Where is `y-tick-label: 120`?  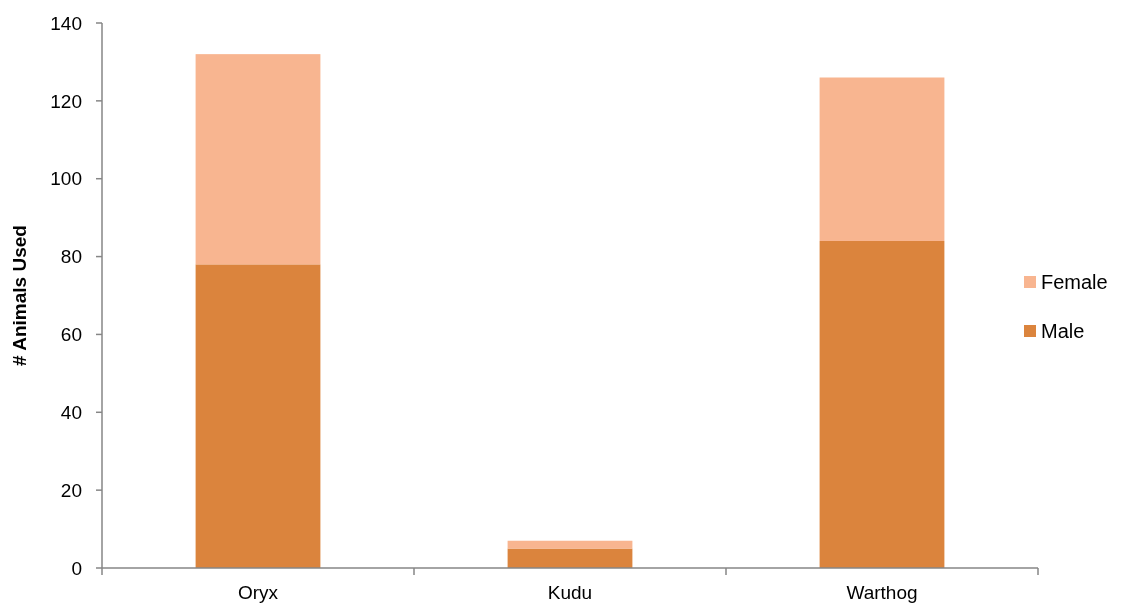
y-tick-label: 120 is located at coordinates (66, 101).